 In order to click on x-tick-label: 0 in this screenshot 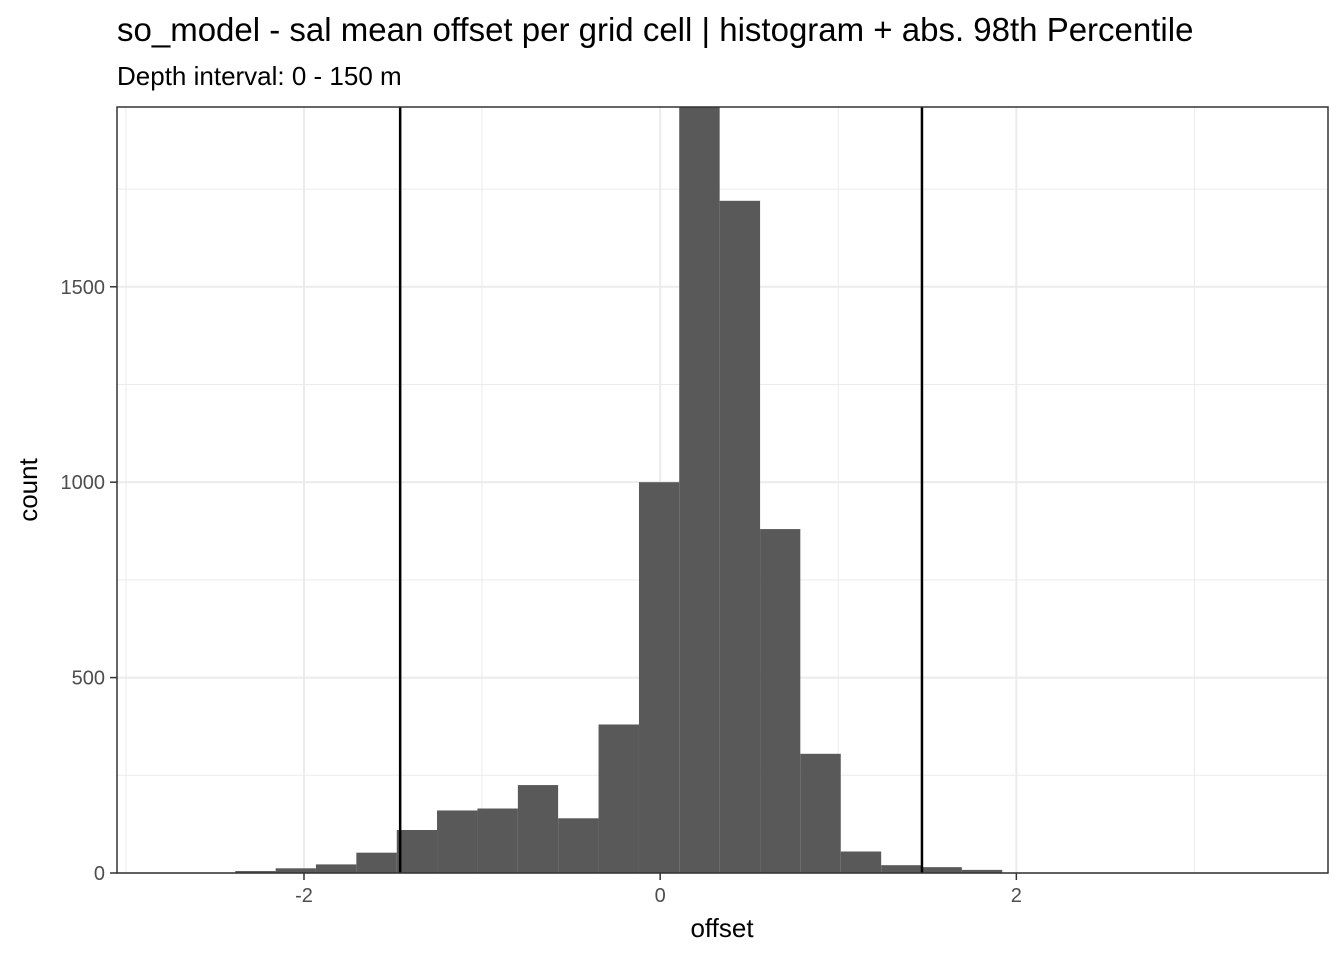, I will do `click(660, 896)`.